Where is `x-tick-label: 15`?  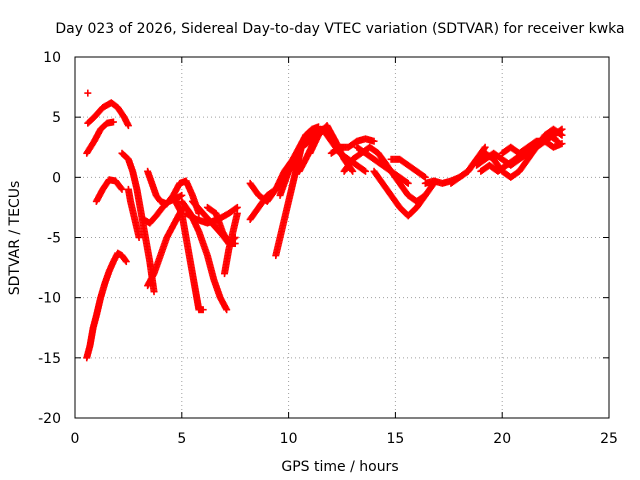 x-tick-label: 15 is located at coordinates (395, 439).